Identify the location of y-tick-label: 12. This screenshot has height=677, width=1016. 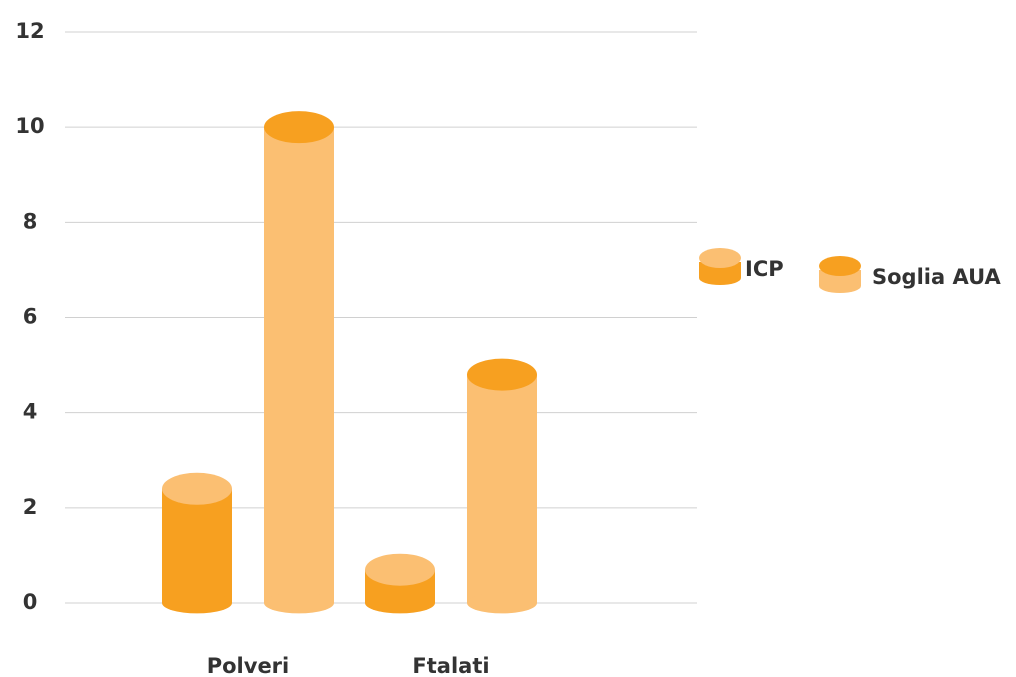
(29, 31).